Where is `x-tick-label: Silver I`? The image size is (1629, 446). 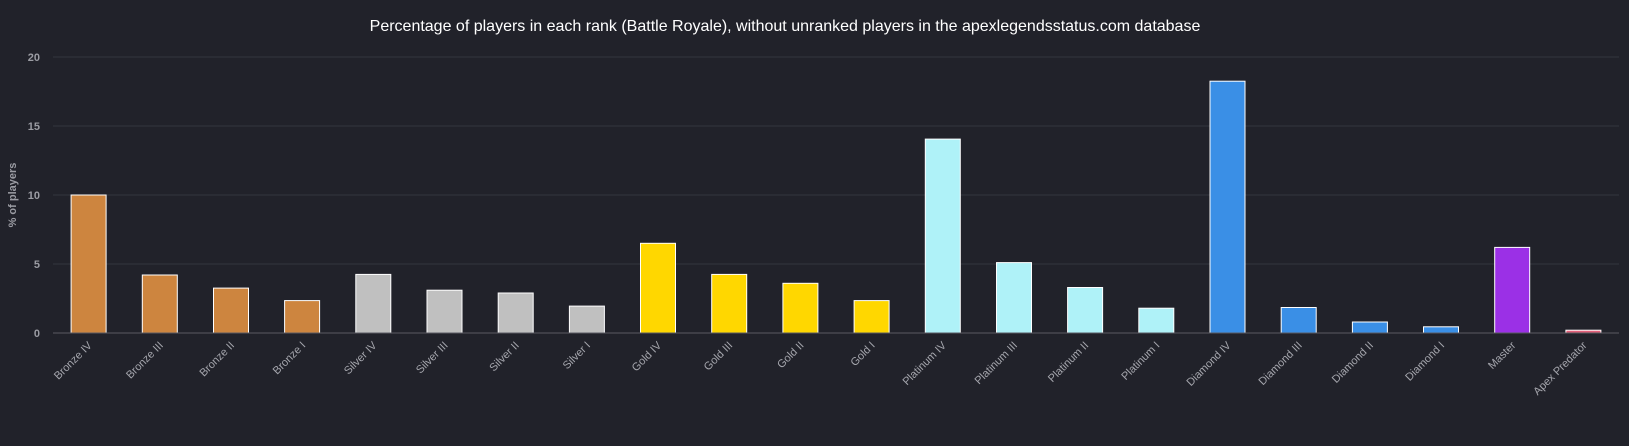
x-tick-label: Silver I is located at coordinates (577, 356).